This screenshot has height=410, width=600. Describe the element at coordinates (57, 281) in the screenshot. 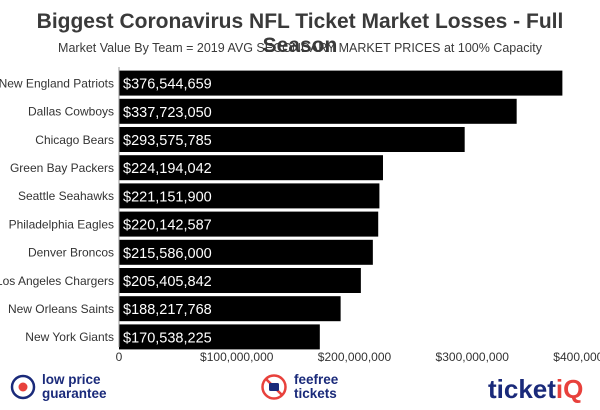

I see `category-label: Los Angeles Chargers` at that location.